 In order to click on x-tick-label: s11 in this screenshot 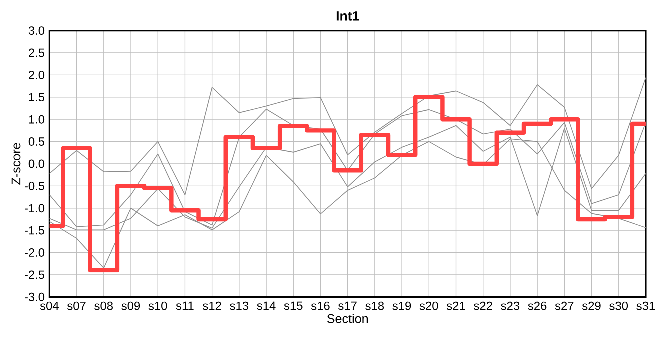, I will do `click(185, 306)`.